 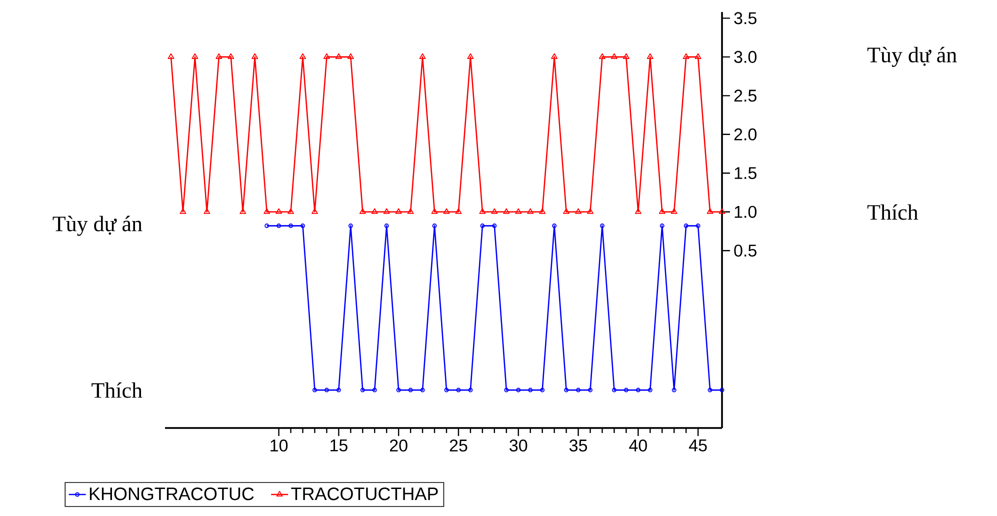 What do you see at coordinates (459, 446) in the screenshot?
I see `x-tick-label: 25` at bounding box center [459, 446].